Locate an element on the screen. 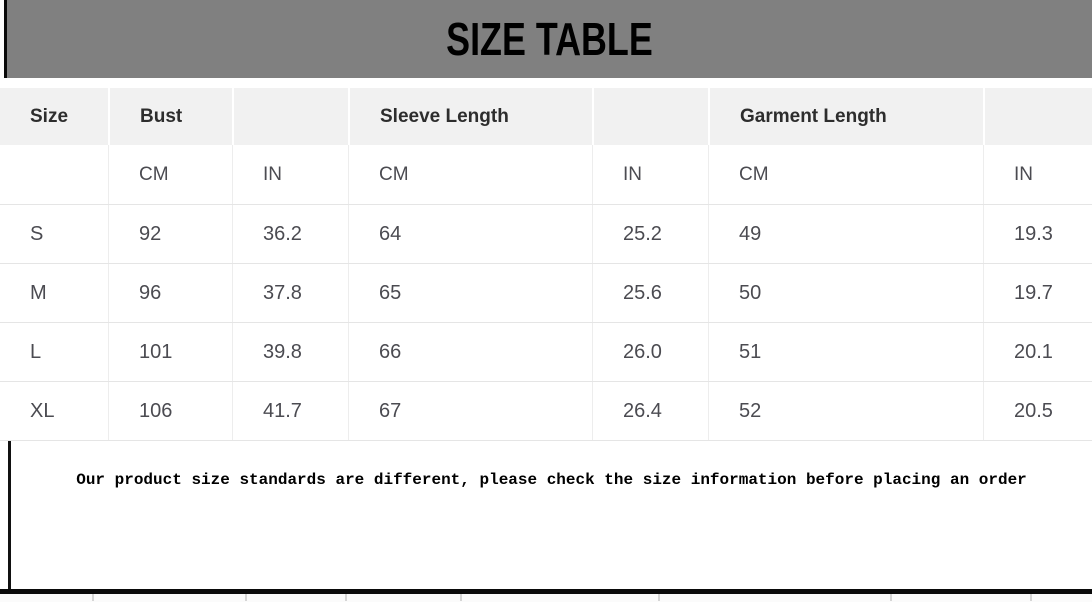  cell-bust-cm: 101 is located at coordinates (170, 352).